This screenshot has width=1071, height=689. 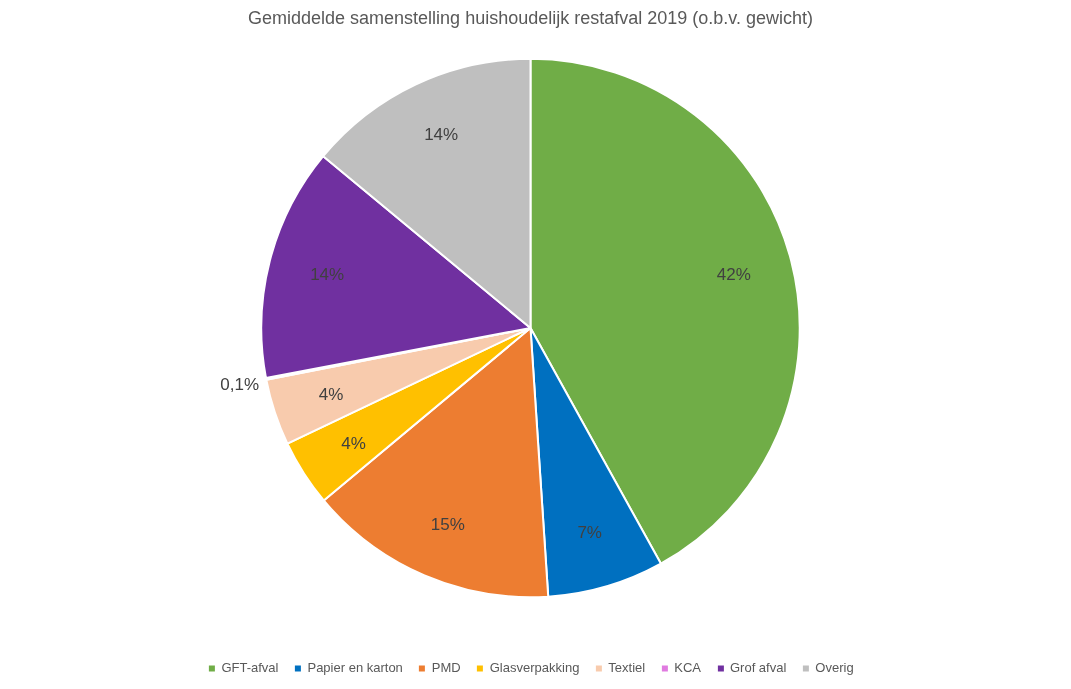 I want to click on data-label: 42%, so click(x=733, y=275).